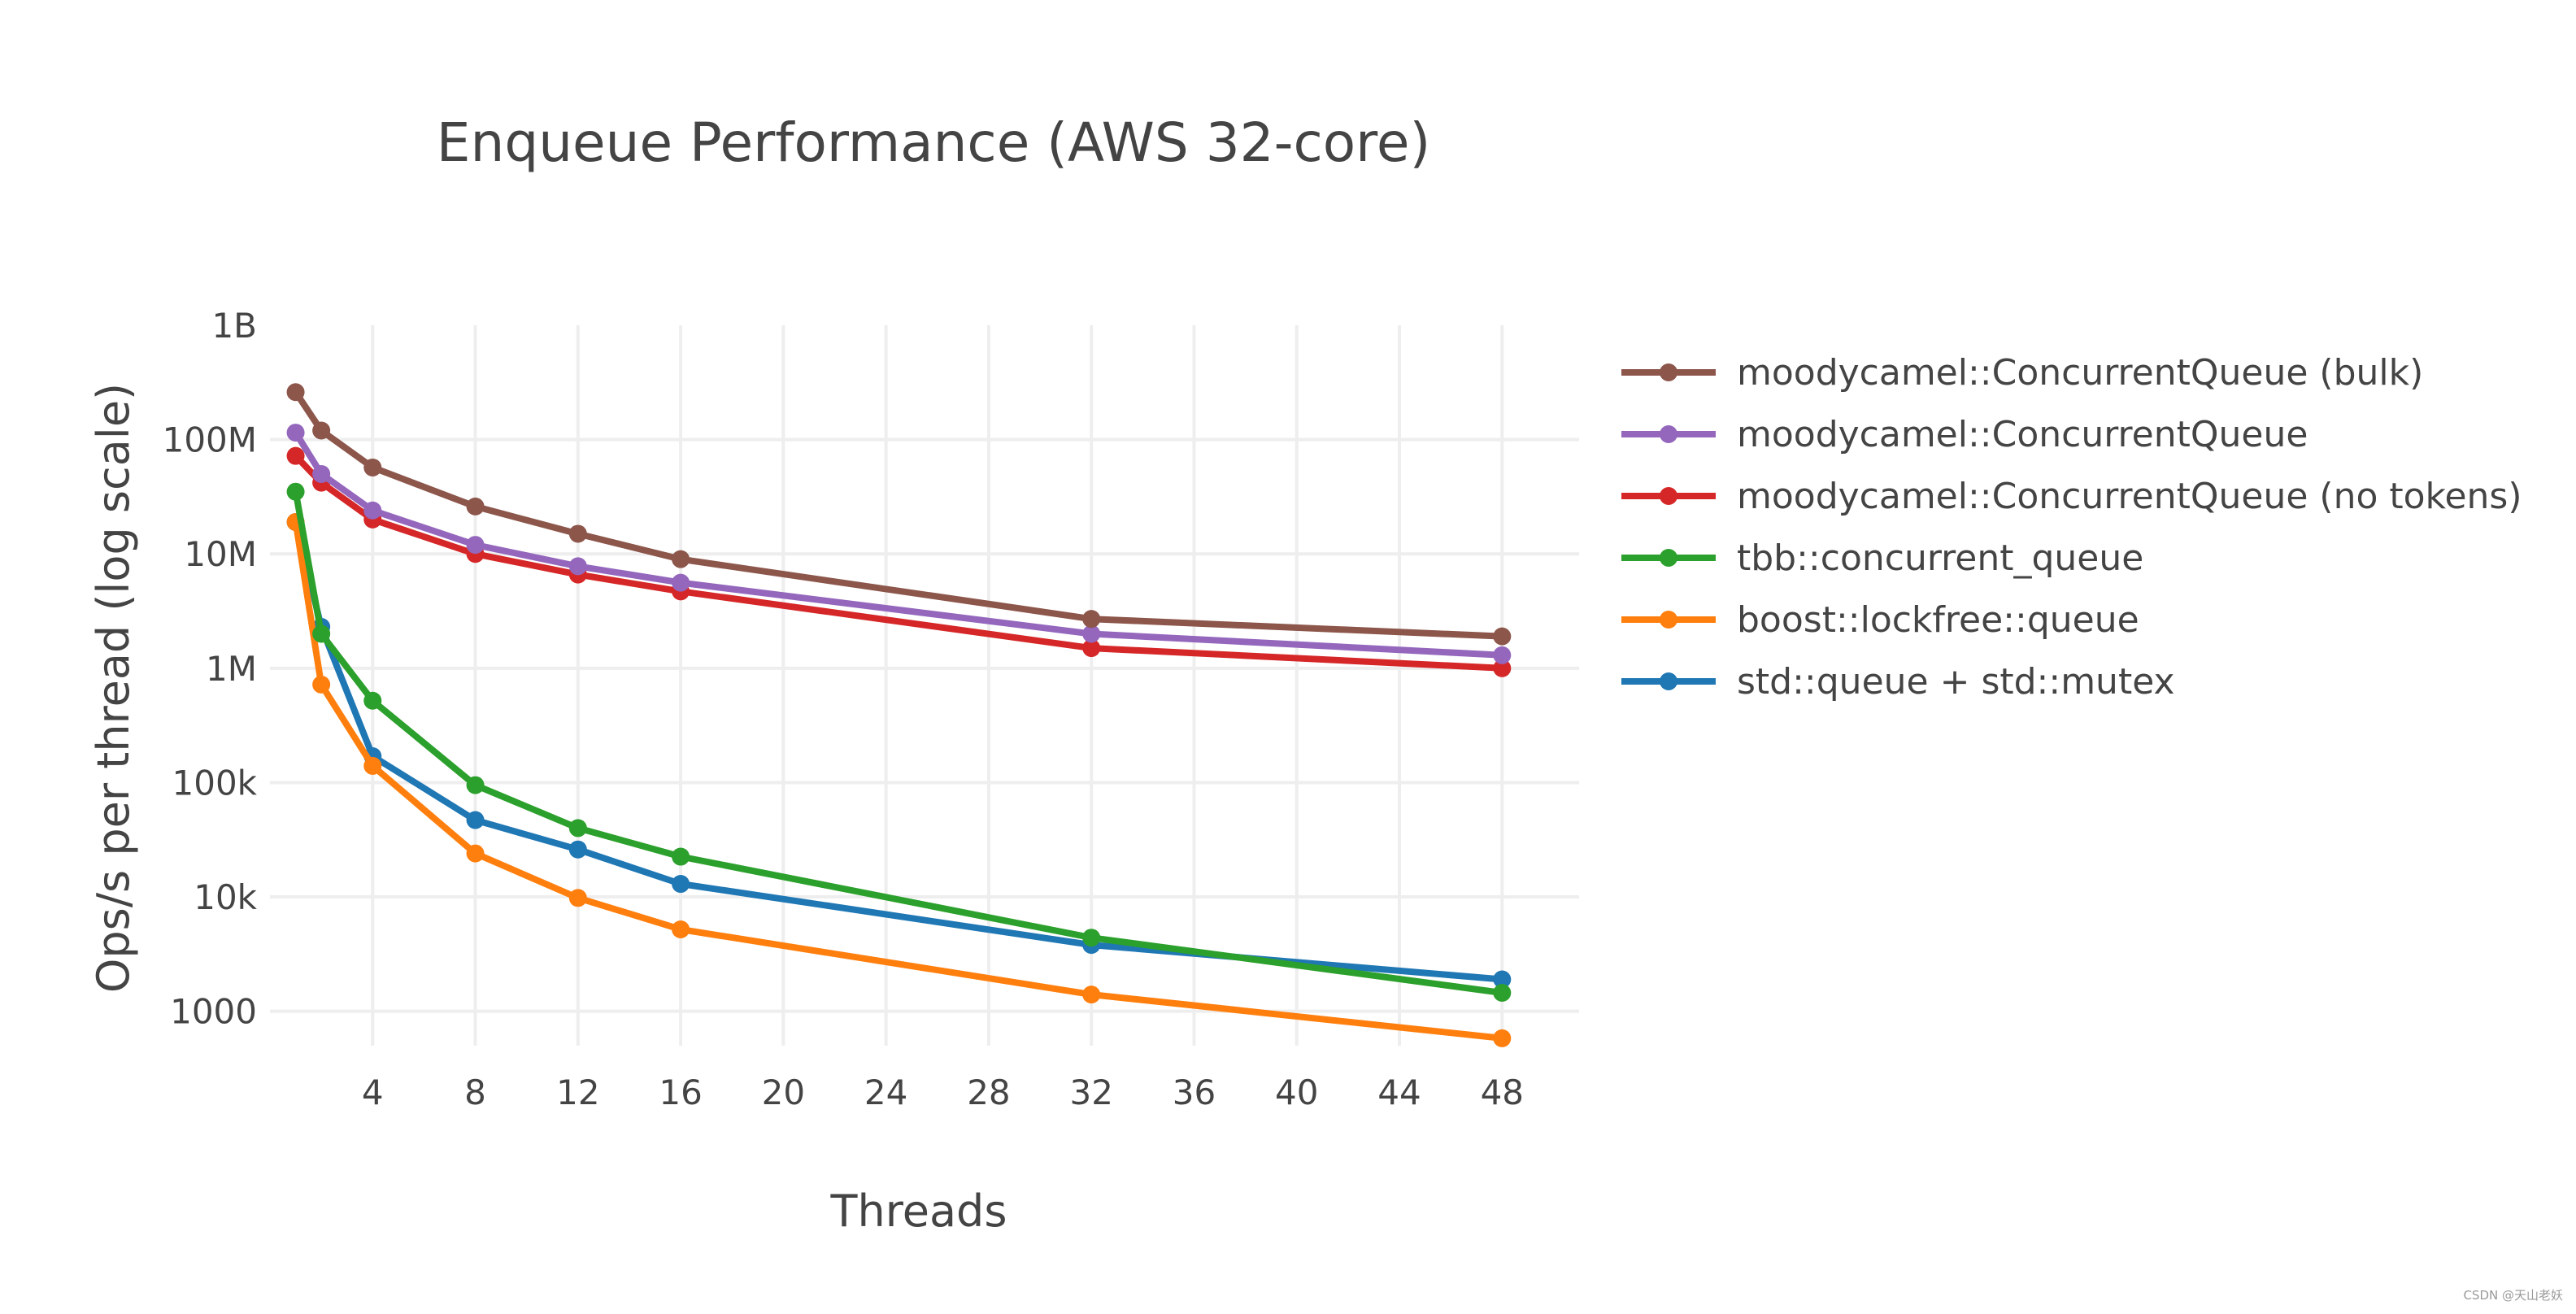 This screenshot has height=1314, width=2576. Describe the element at coordinates (373, 1092) in the screenshot. I see `x-tick-label: 4` at that location.